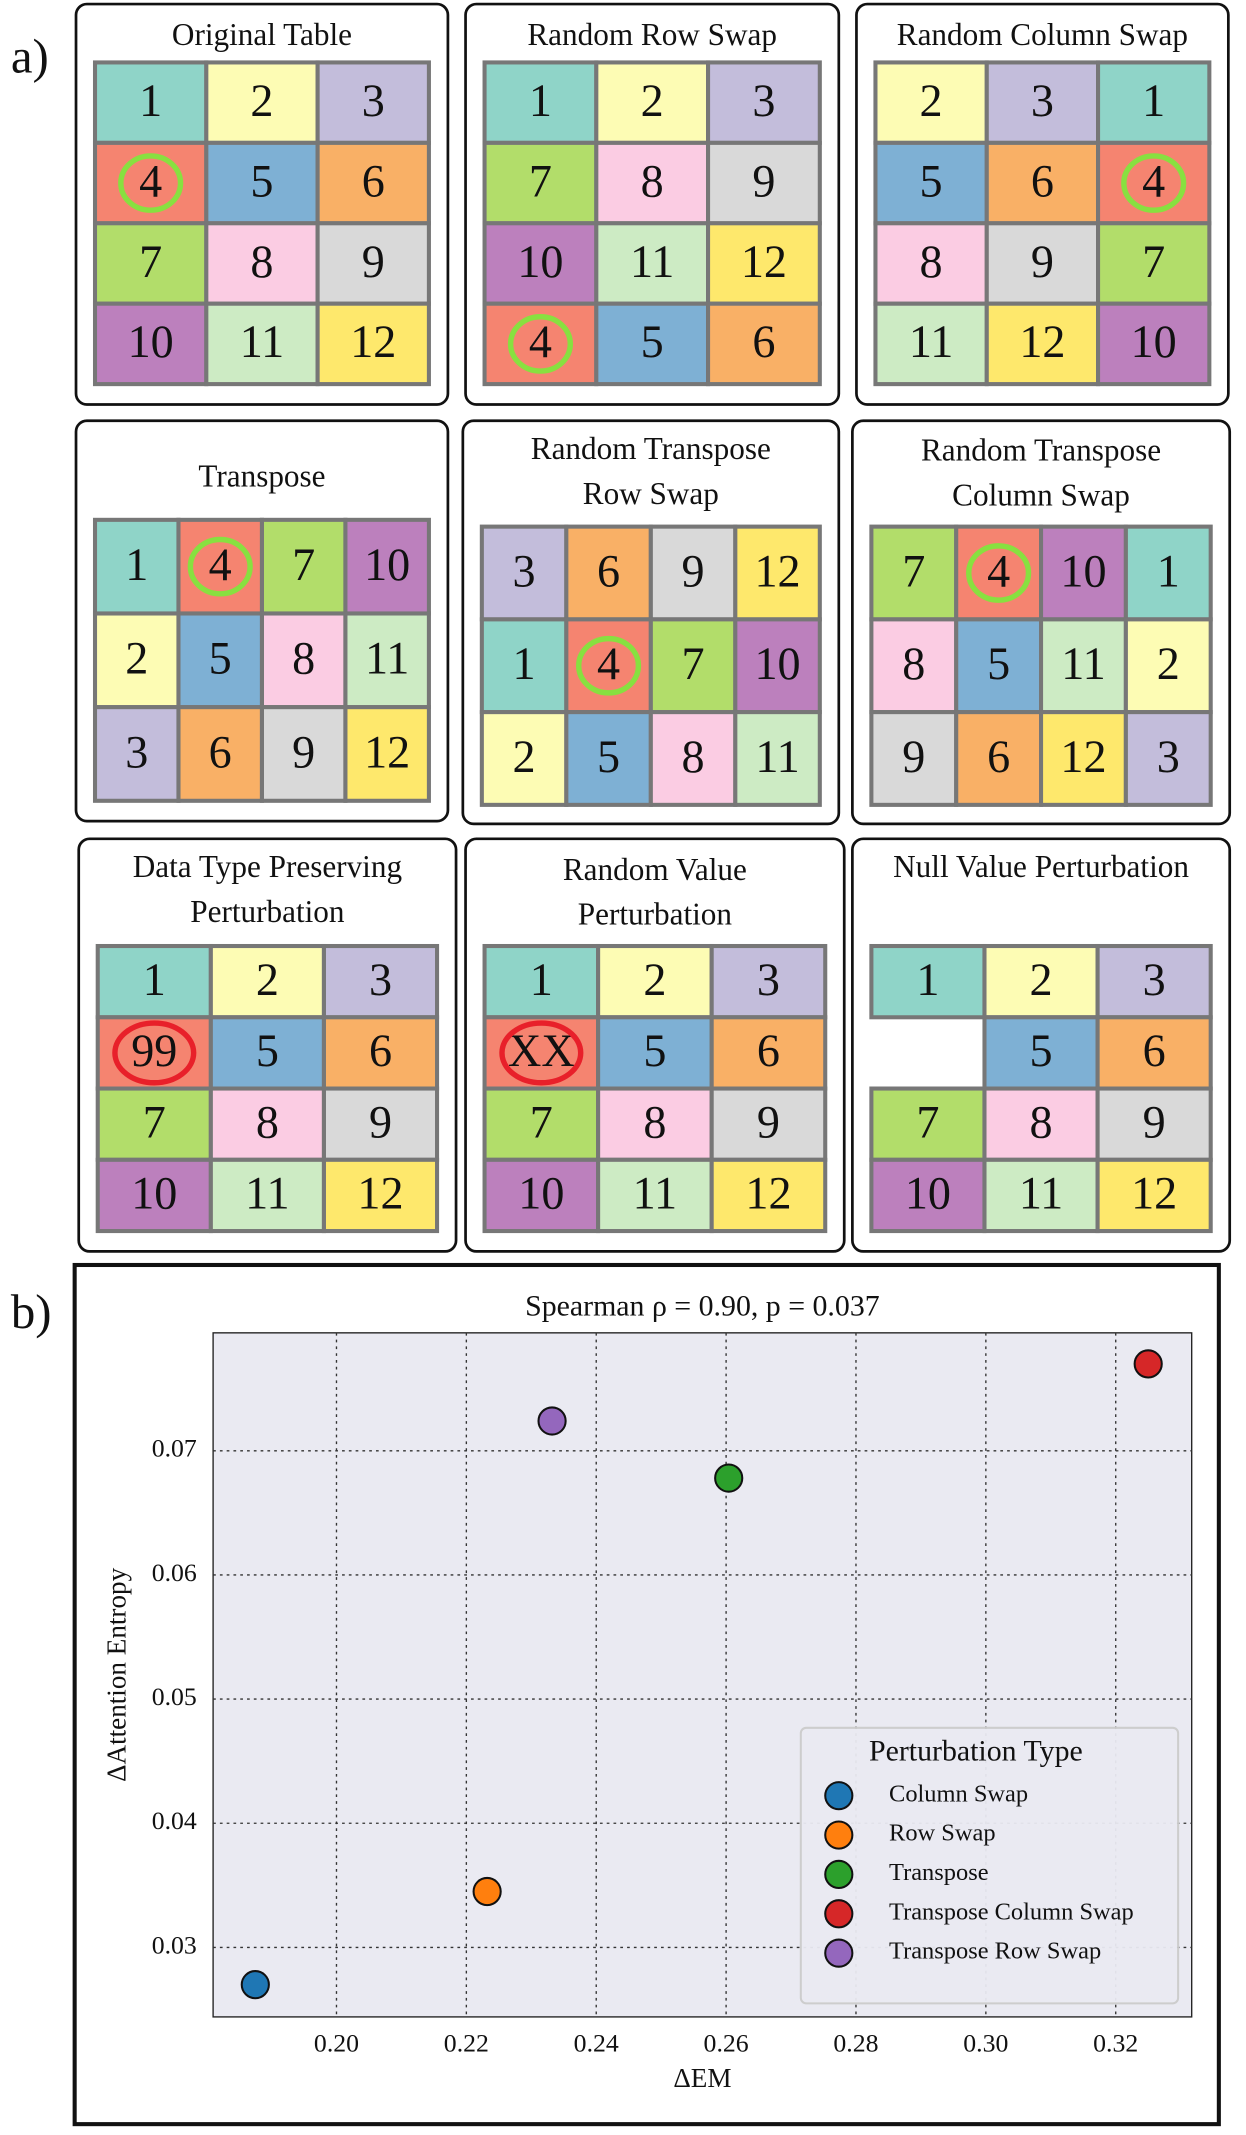 The width and height of the screenshot is (1246, 2135). I want to click on panel-title: Random Value, so click(655, 869).